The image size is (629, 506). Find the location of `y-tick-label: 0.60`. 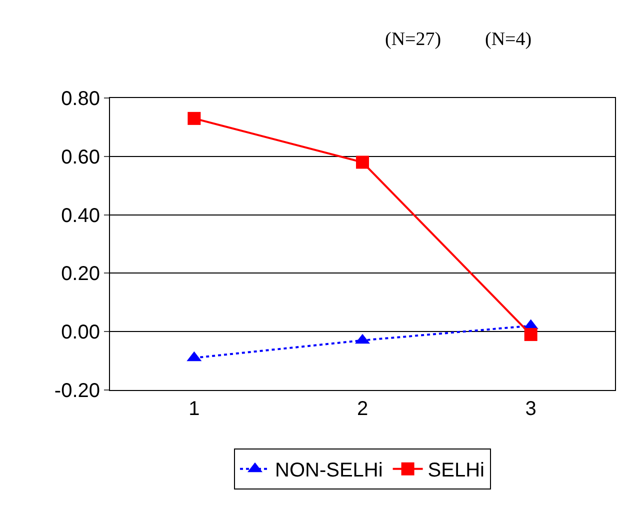

y-tick-label: 0.60 is located at coordinates (80, 157).